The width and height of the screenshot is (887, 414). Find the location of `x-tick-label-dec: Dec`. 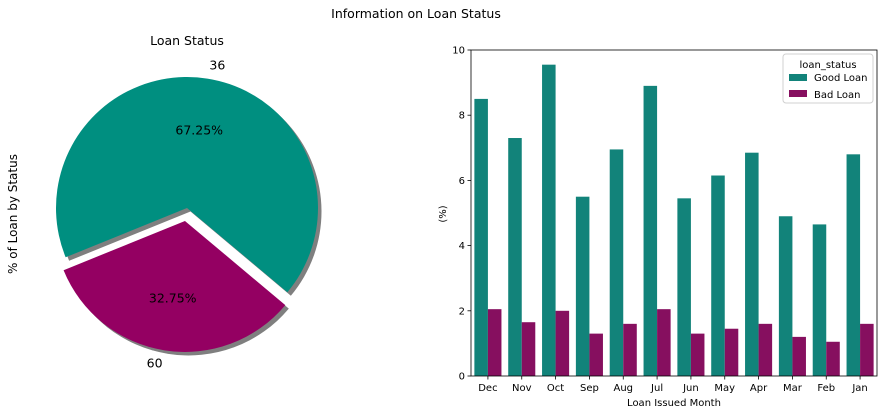

x-tick-label-dec: Dec is located at coordinates (487, 388).